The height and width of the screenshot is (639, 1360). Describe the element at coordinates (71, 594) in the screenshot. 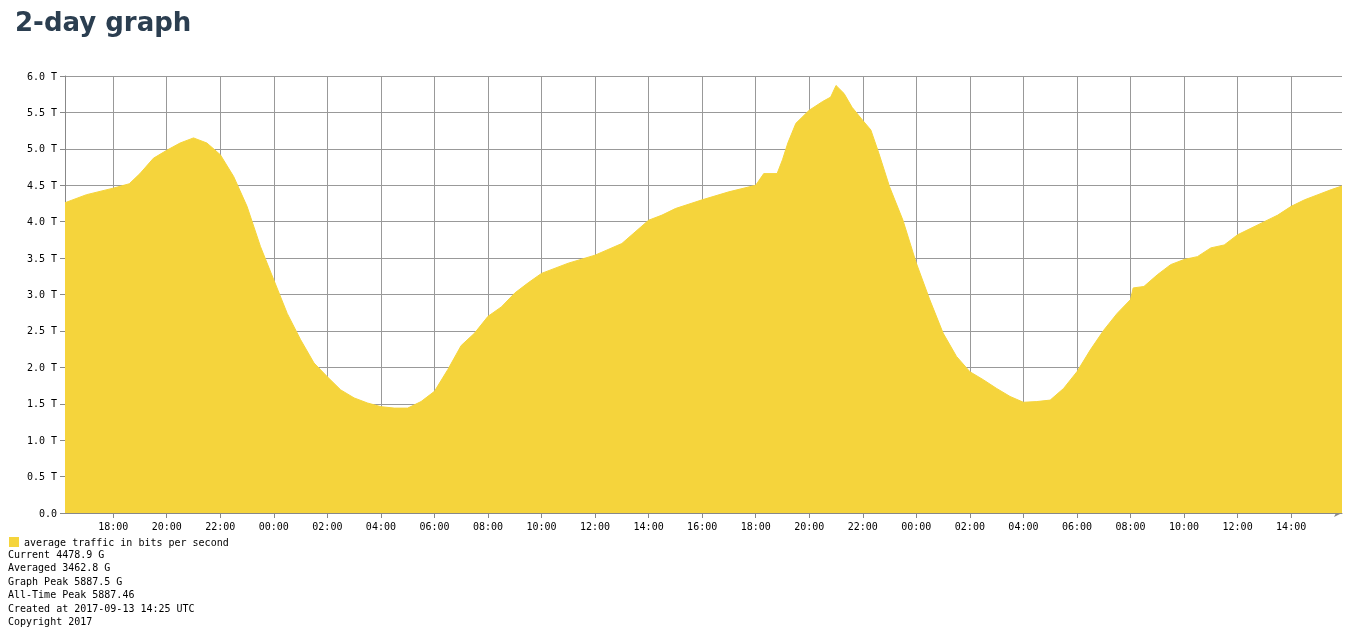

I see `text: All-Time Peak 5887.46` at that location.